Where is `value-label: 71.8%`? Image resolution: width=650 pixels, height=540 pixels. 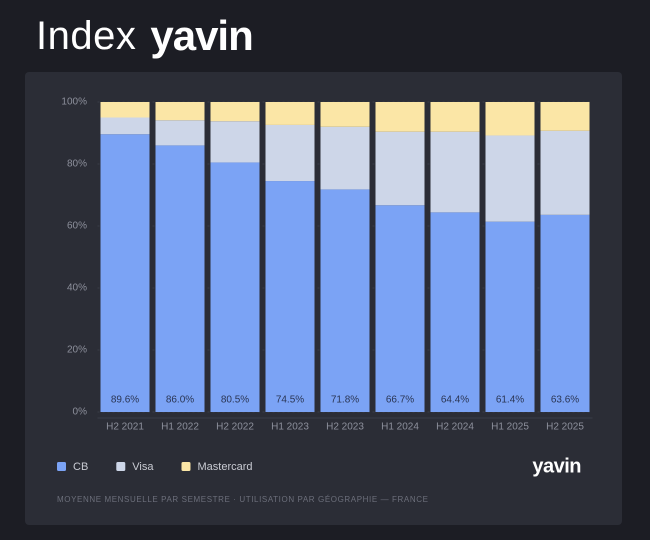
value-label: 71.8% is located at coordinates (345, 400).